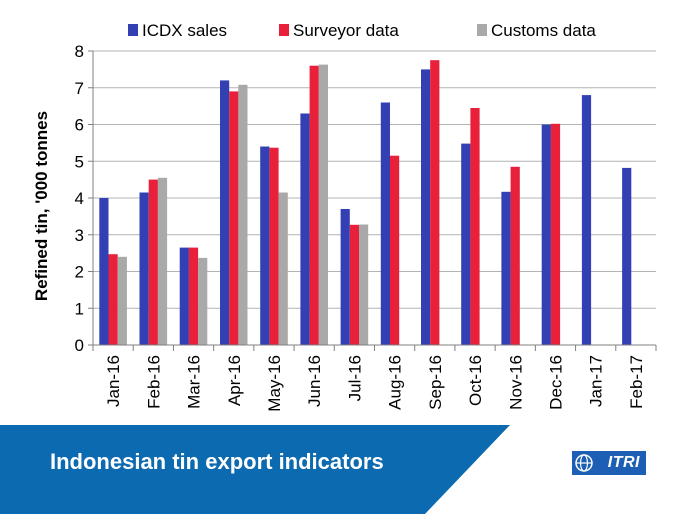  I want to click on y-tick-label: 1, so click(79, 308).